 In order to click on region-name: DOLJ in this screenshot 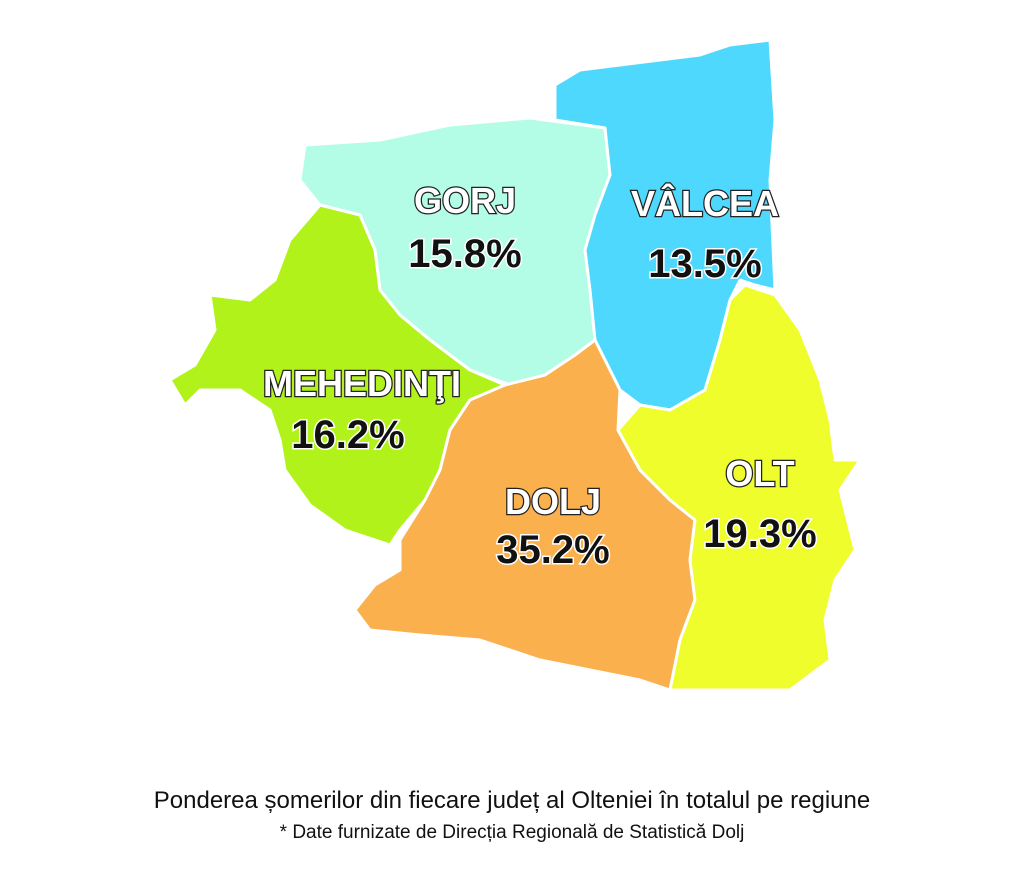, I will do `click(553, 501)`.